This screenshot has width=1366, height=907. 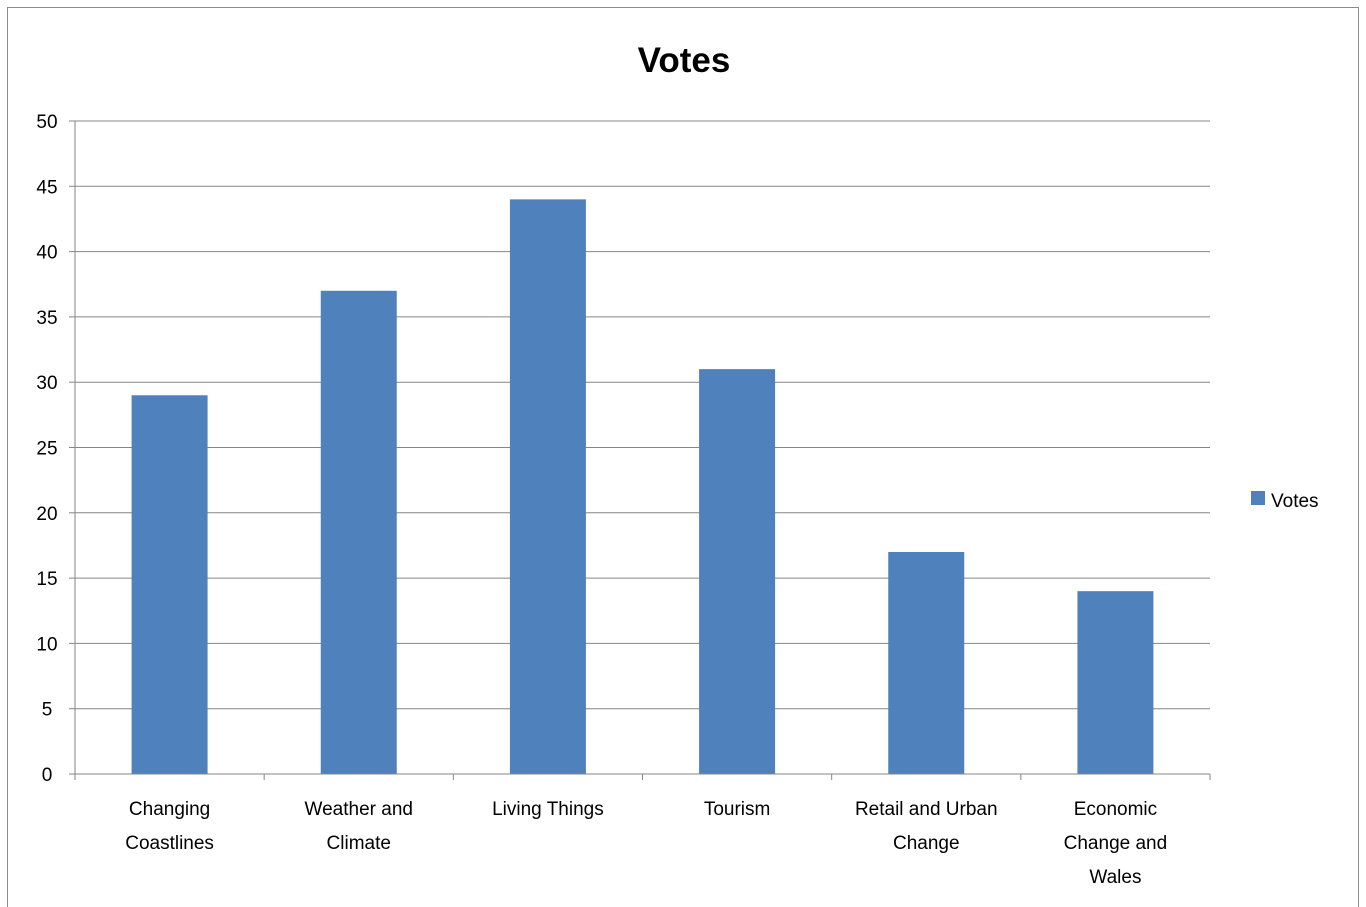 What do you see at coordinates (169, 843) in the screenshot?
I see `x-category-label: Coastlines` at bounding box center [169, 843].